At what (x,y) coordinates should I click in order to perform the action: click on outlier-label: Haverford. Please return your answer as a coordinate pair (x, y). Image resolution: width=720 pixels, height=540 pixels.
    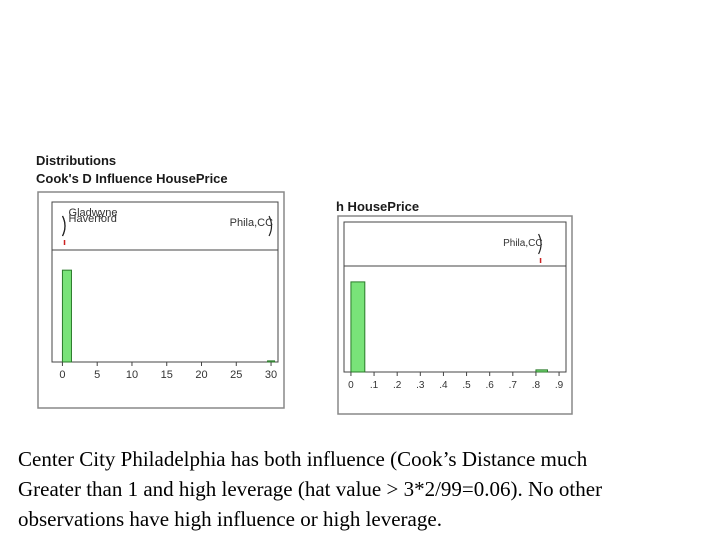
    Looking at the image, I should click on (93, 219).